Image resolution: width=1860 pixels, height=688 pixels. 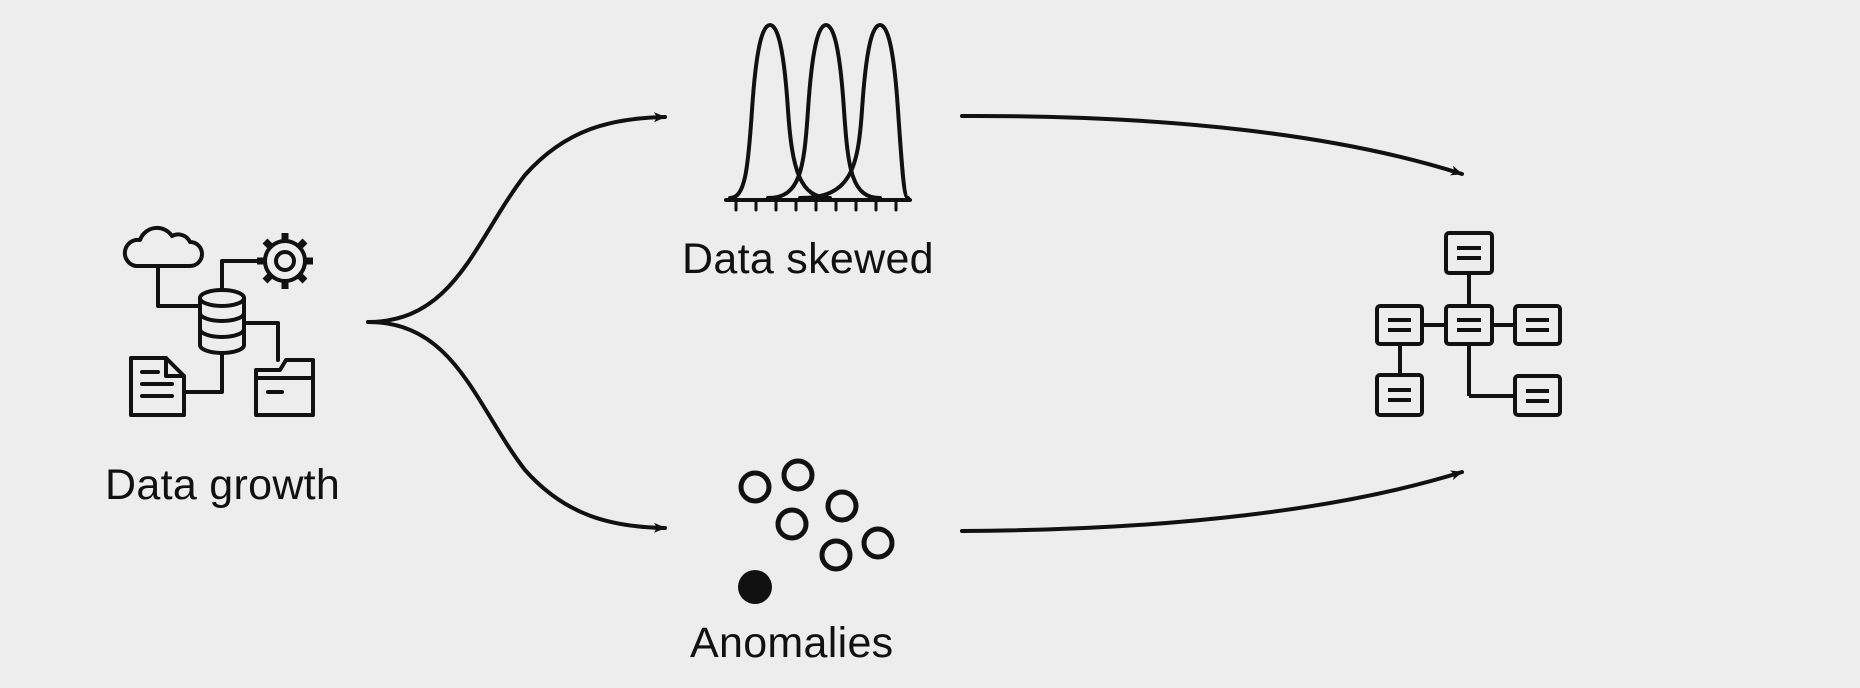 What do you see at coordinates (1537, 325) in the screenshot?
I see `tree-node-right` at bounding box center [1537, 325].